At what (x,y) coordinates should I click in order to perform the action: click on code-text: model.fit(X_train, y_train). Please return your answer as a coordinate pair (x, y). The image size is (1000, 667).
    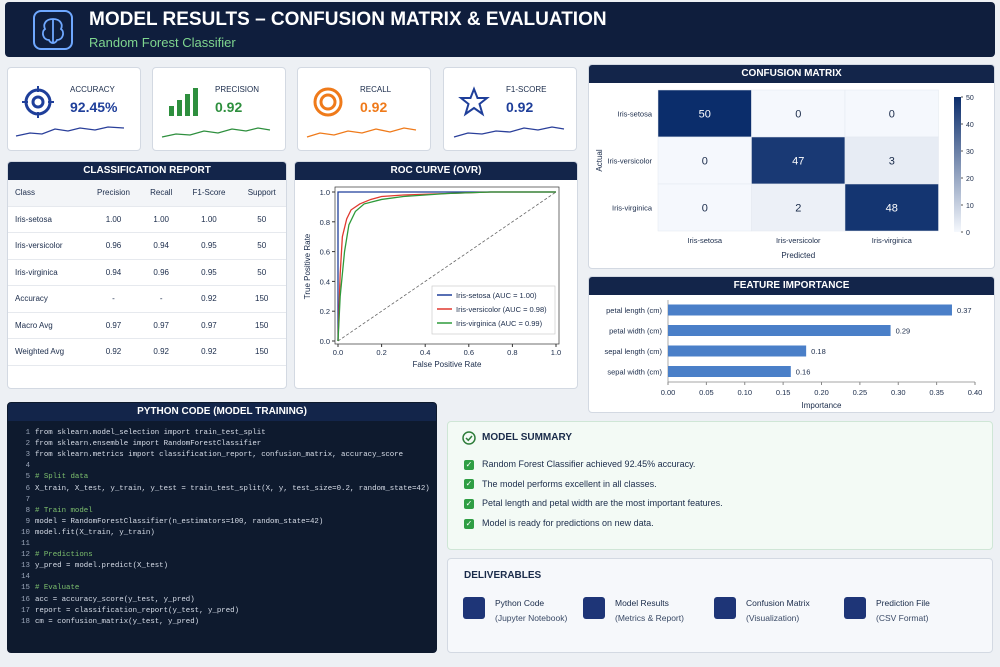
    Looking at the image, I should click on (95, 532).